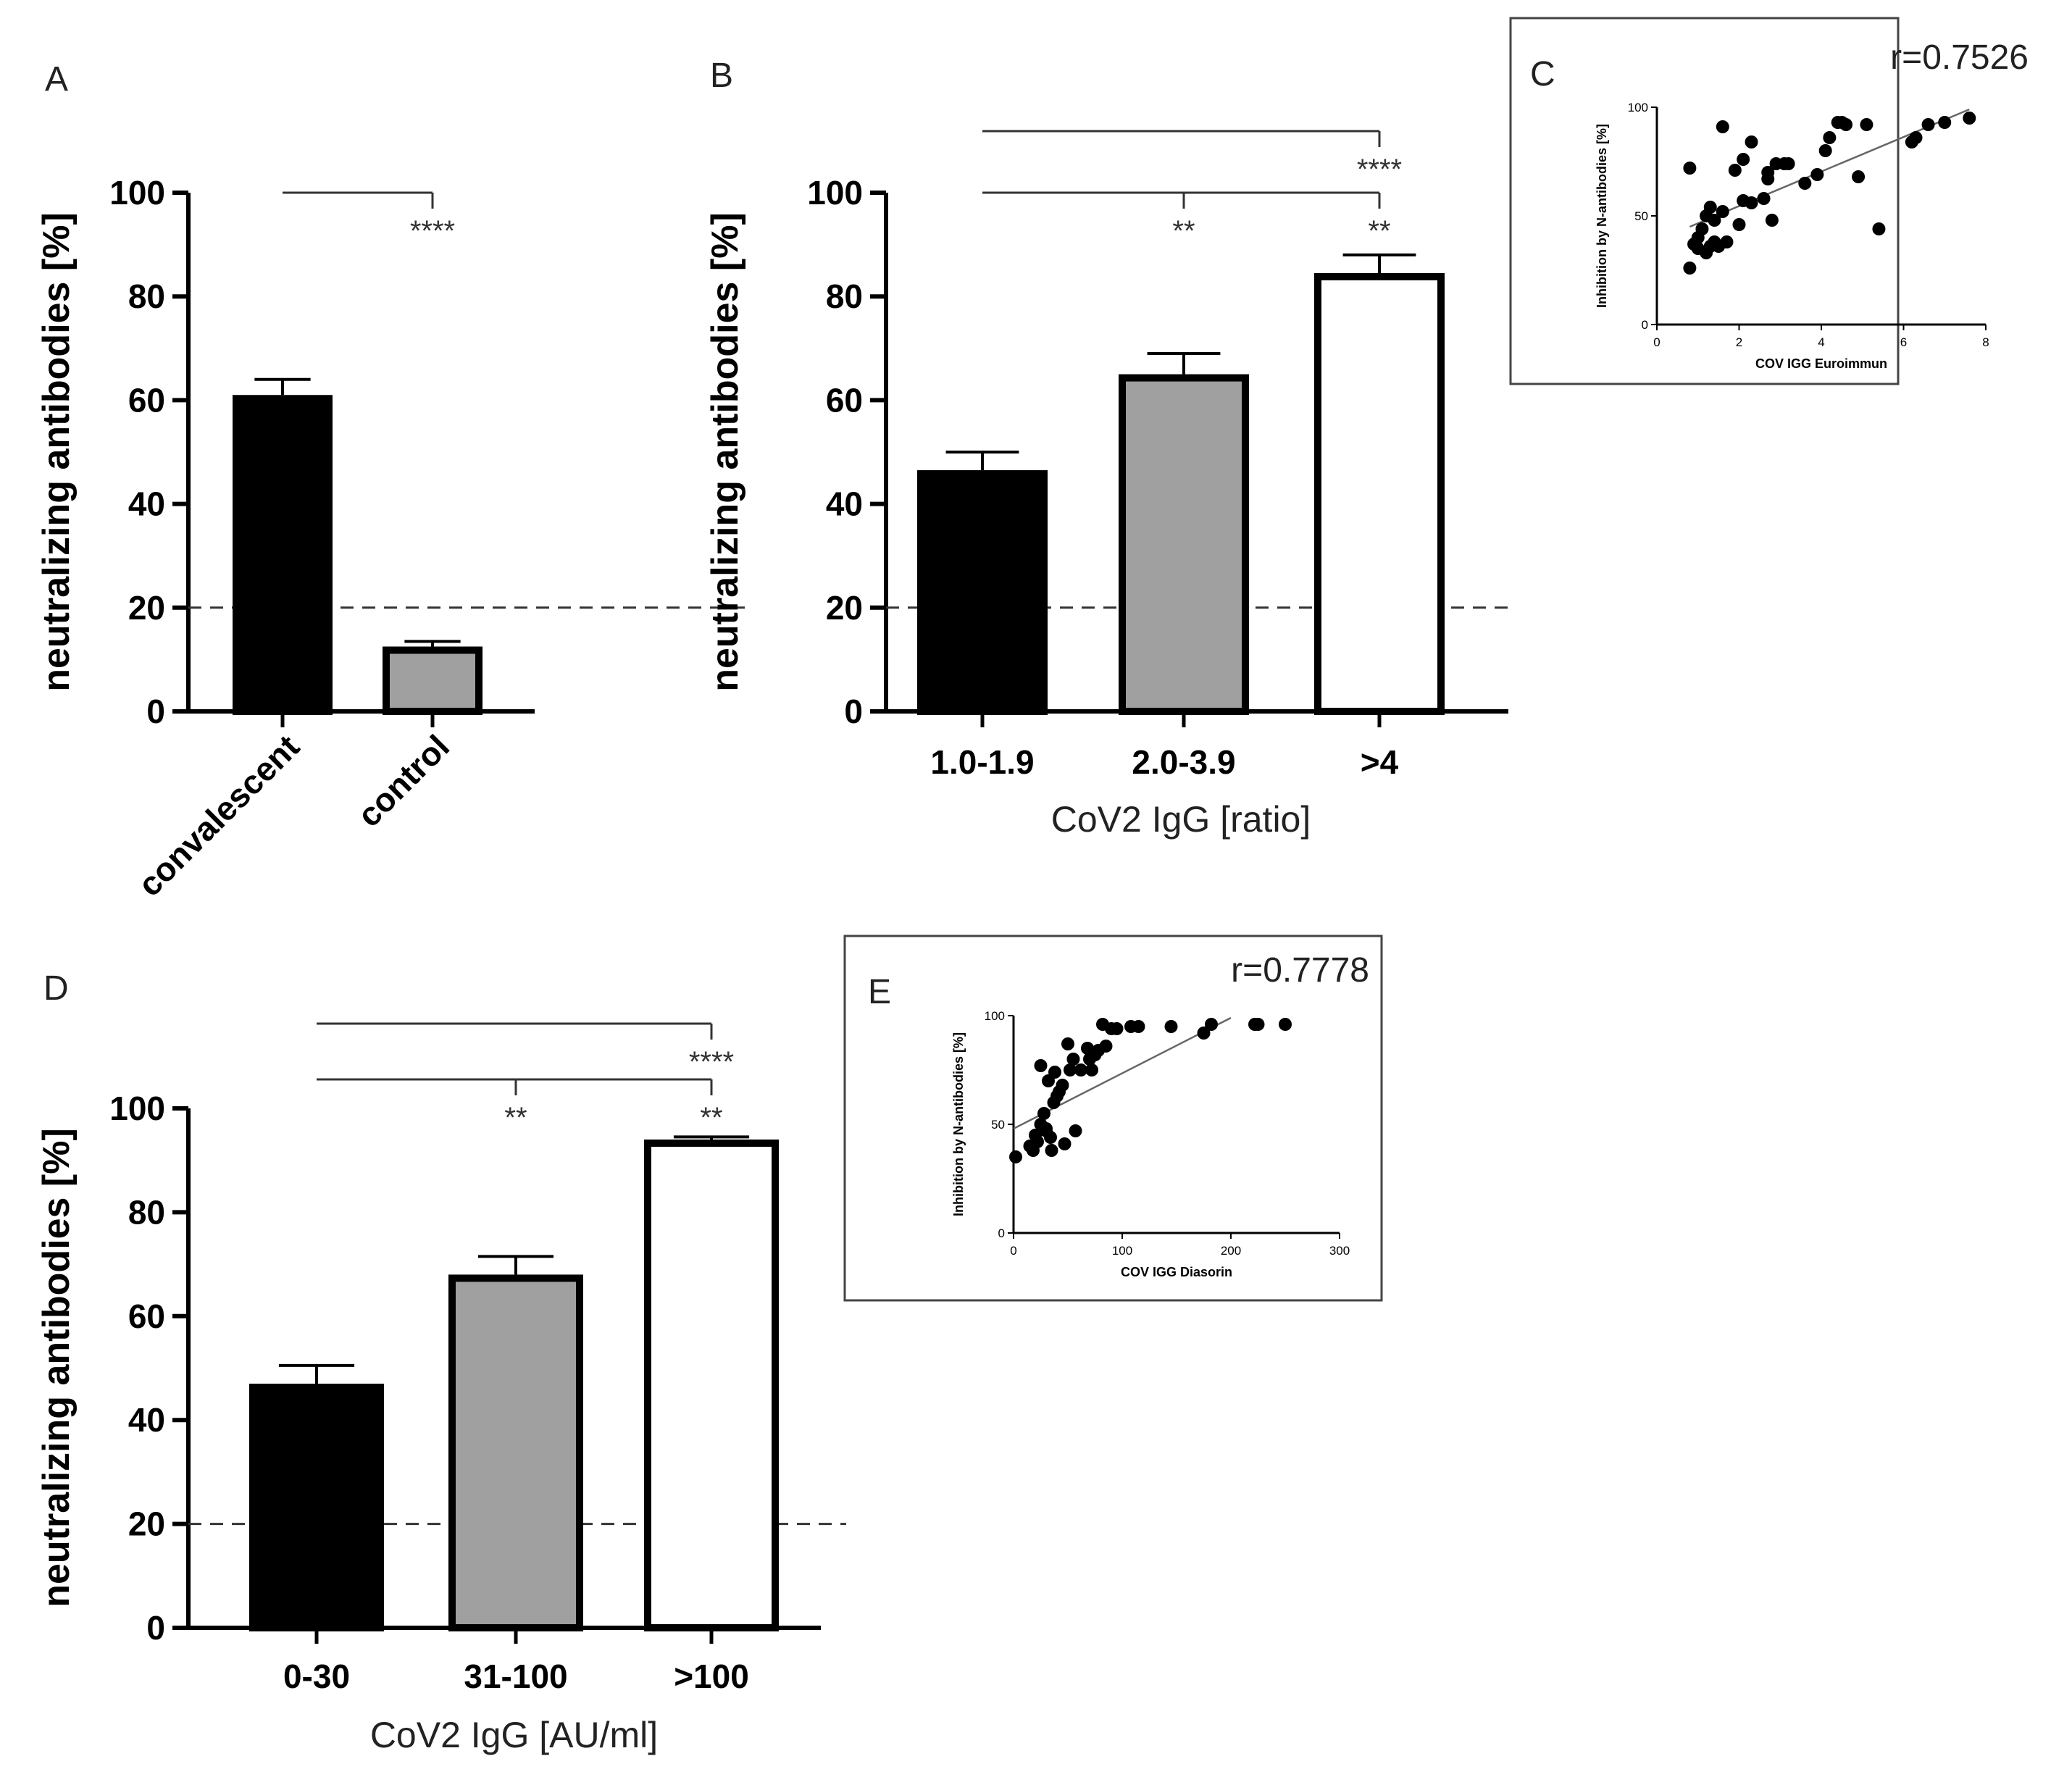 The image size is (2072, 1785). Describe the element at coordinates (146, 400) in the screenshot. I see `y-tick-label-A: 60` at that location.